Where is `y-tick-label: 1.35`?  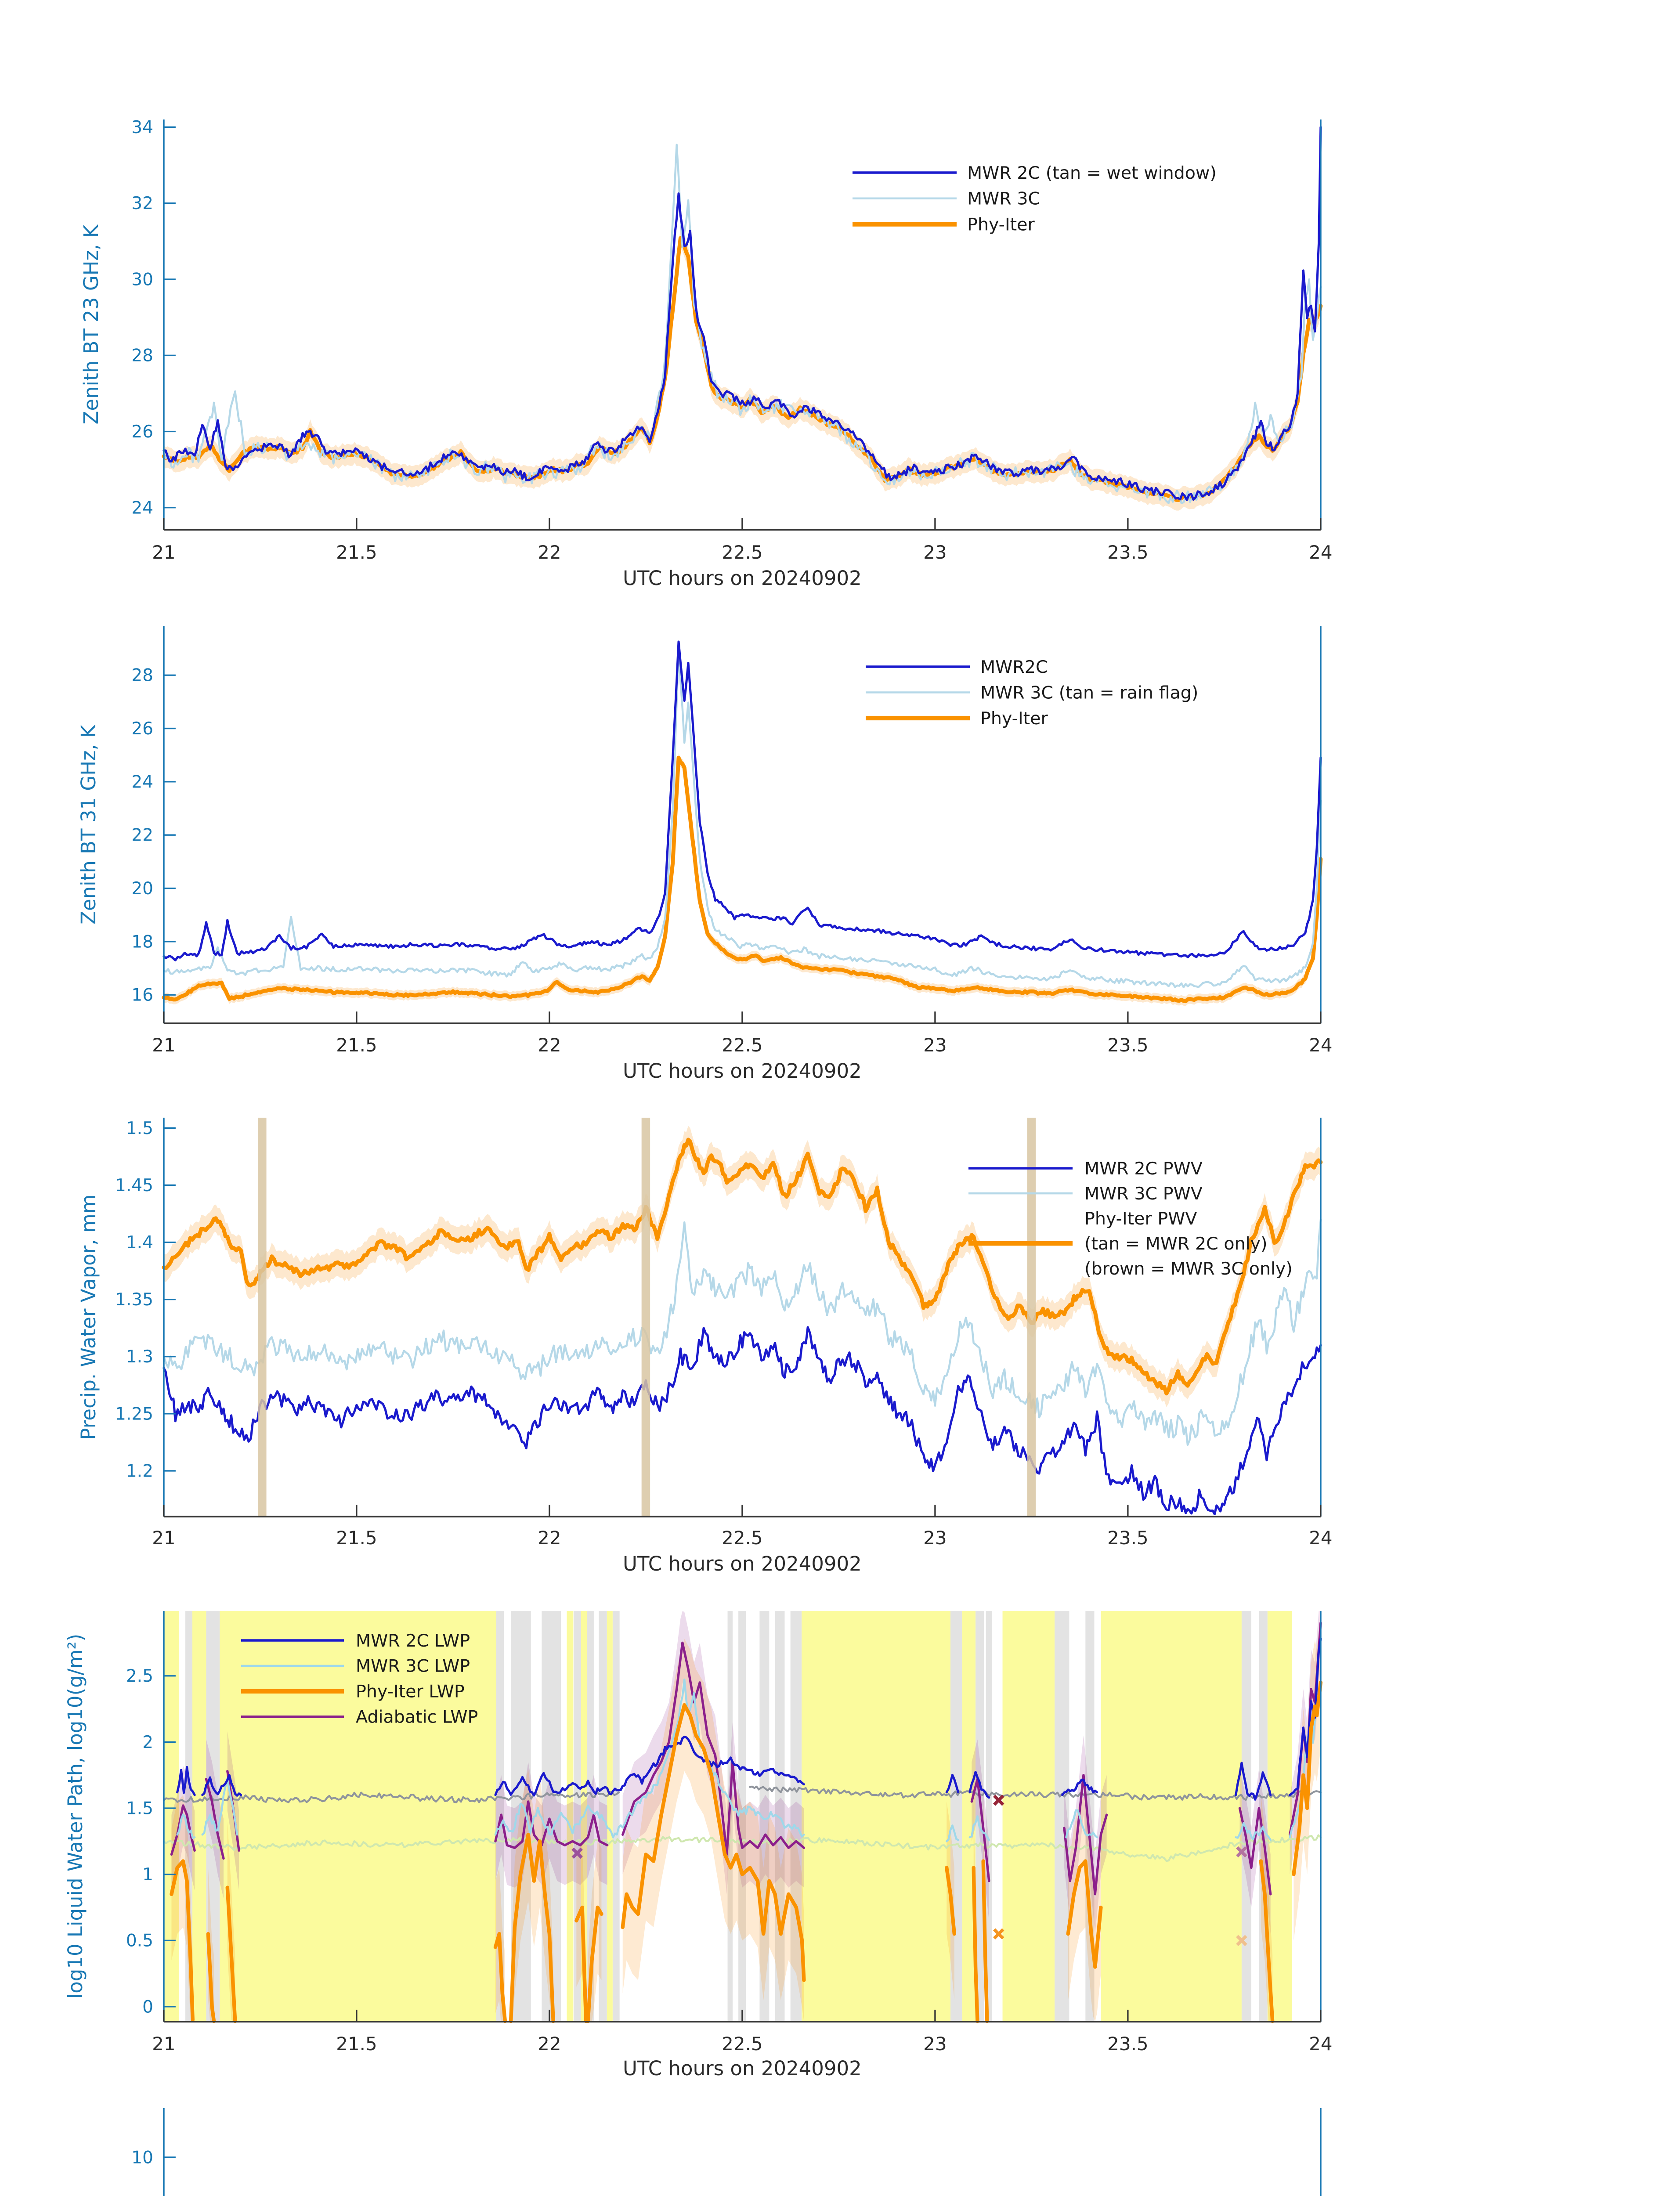
y-tick-label: 1.35 is located at coordinates (134, 1300).